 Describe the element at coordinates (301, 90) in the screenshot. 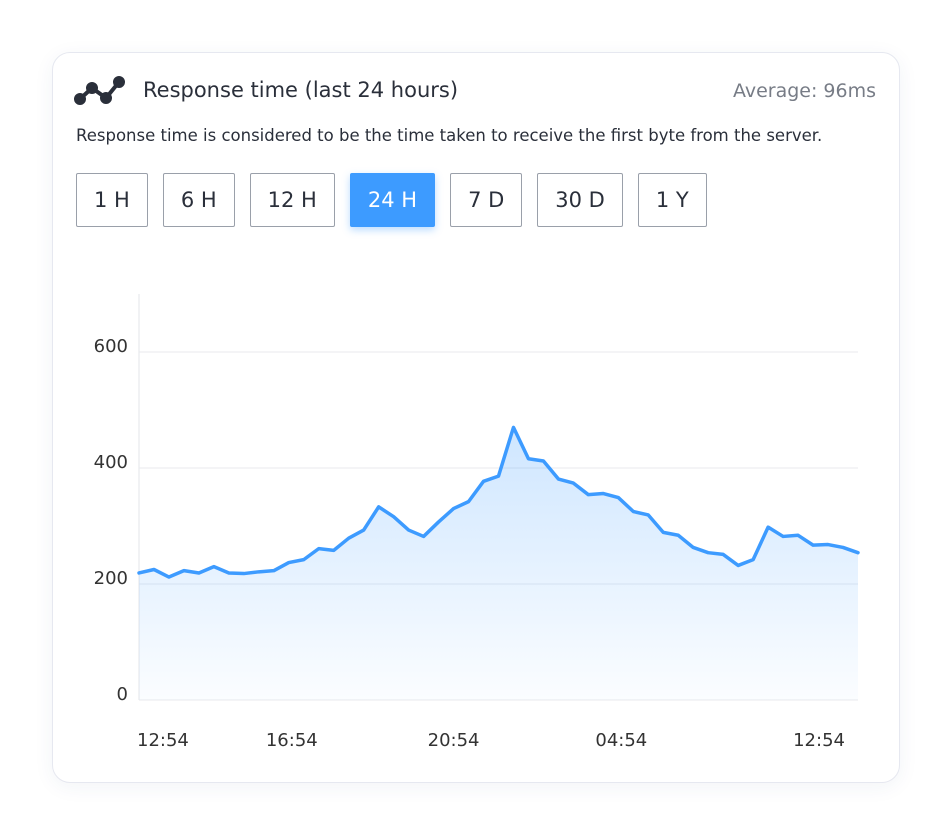

I see `title: Response time (last 24 hours)` at that location.